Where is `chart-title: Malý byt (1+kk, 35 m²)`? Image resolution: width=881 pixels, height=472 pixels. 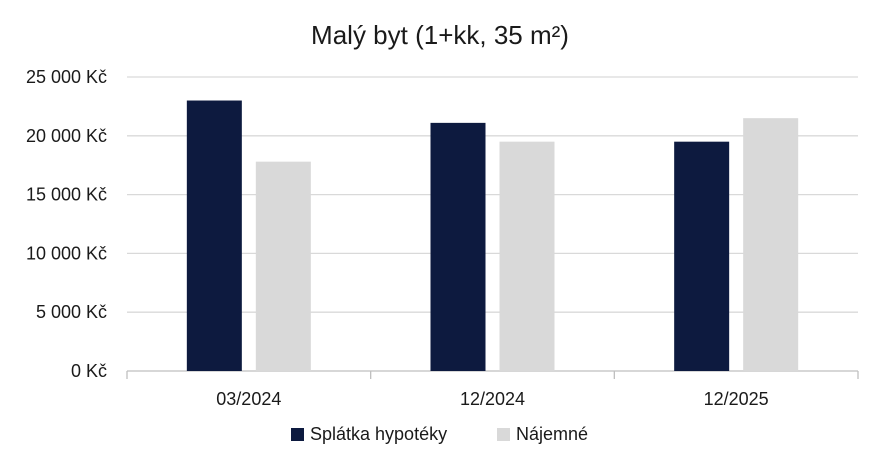 chart-title: Malý byt (1+kk, 35 m²) is located at coordinates (440, 35).